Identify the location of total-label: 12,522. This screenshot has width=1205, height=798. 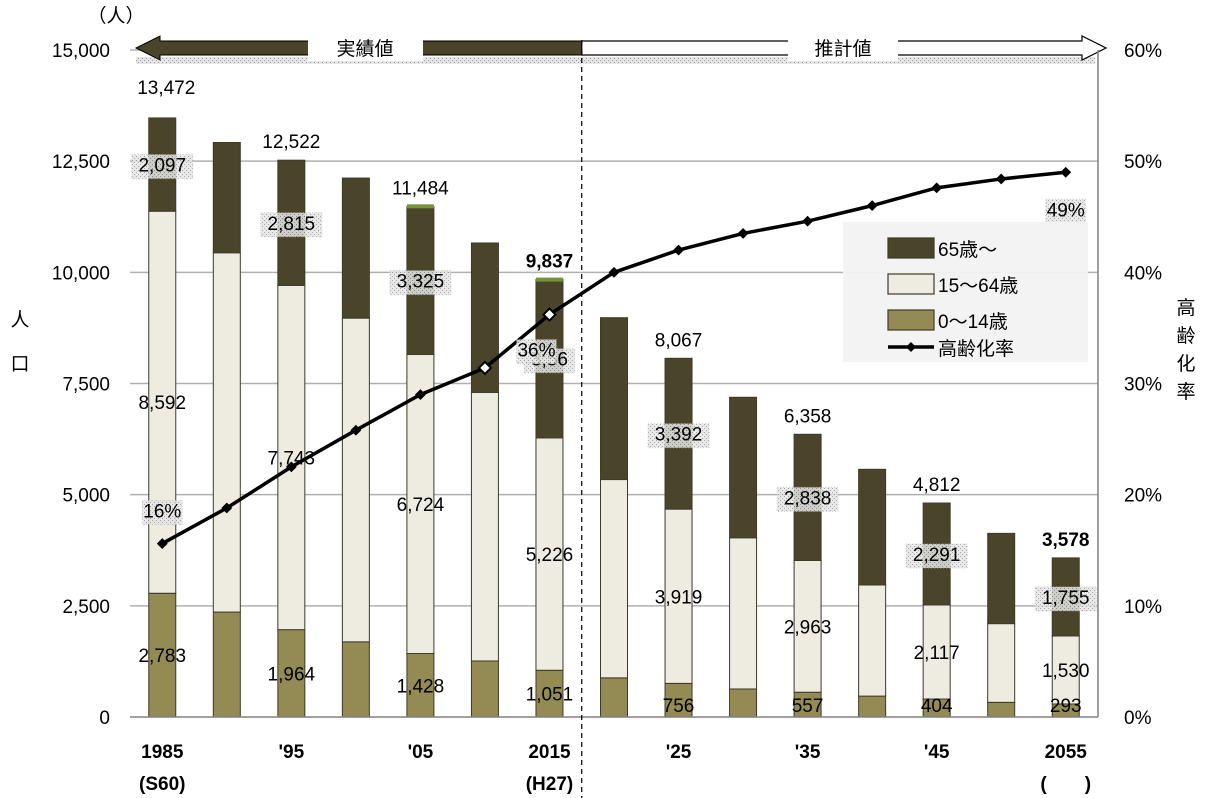
(291, 142).